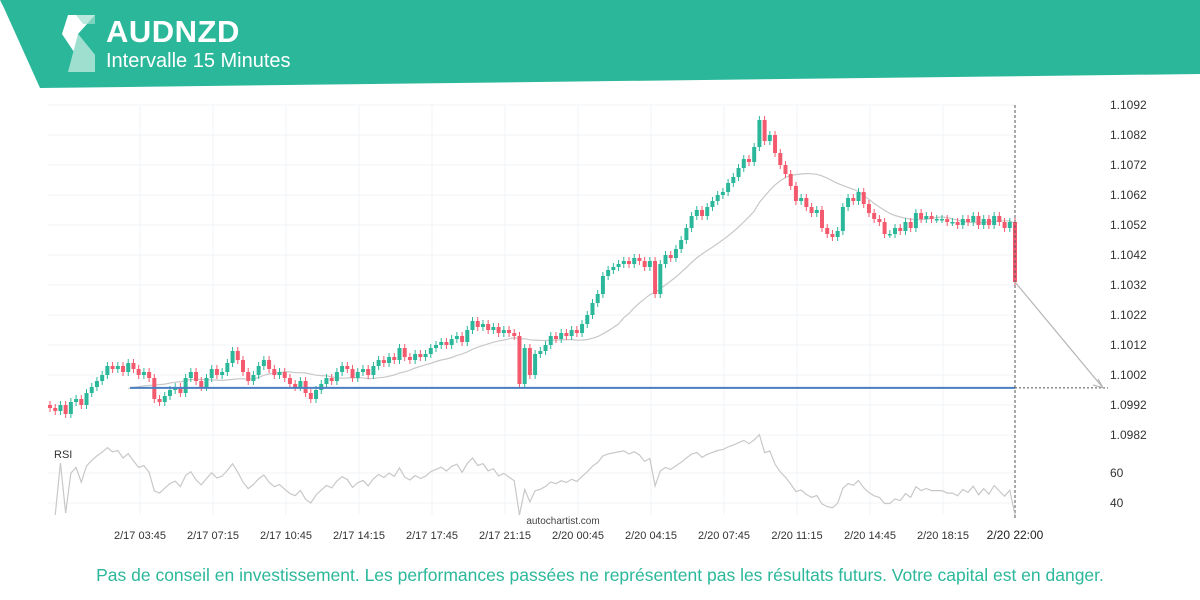  Describe the element at coordinates (286, 536) in the screenshot. I see `time-tick-label: 2/17 10:45` at that location.